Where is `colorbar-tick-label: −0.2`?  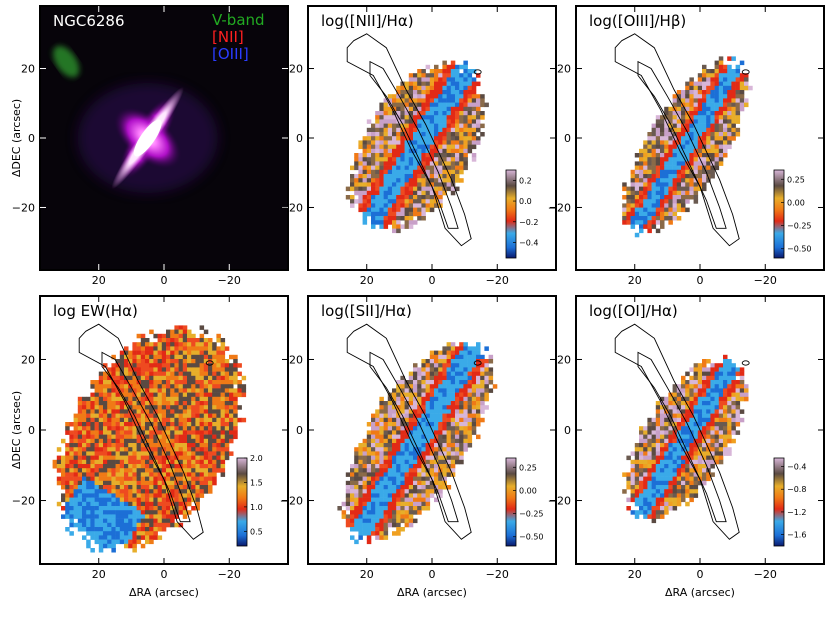
colorbar-tick-label: −0.2 is located at coordinates (528, 222).